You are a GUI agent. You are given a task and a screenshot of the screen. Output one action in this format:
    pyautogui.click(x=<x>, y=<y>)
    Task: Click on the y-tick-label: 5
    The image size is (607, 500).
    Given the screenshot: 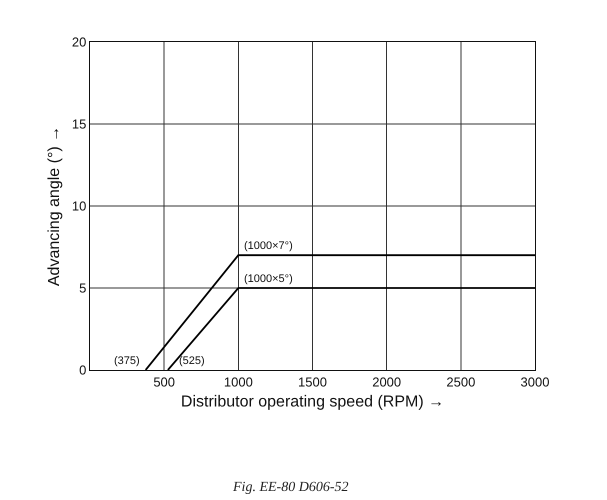 What is the action you would take?
    pyautogui.click(x=82, y=288)
    